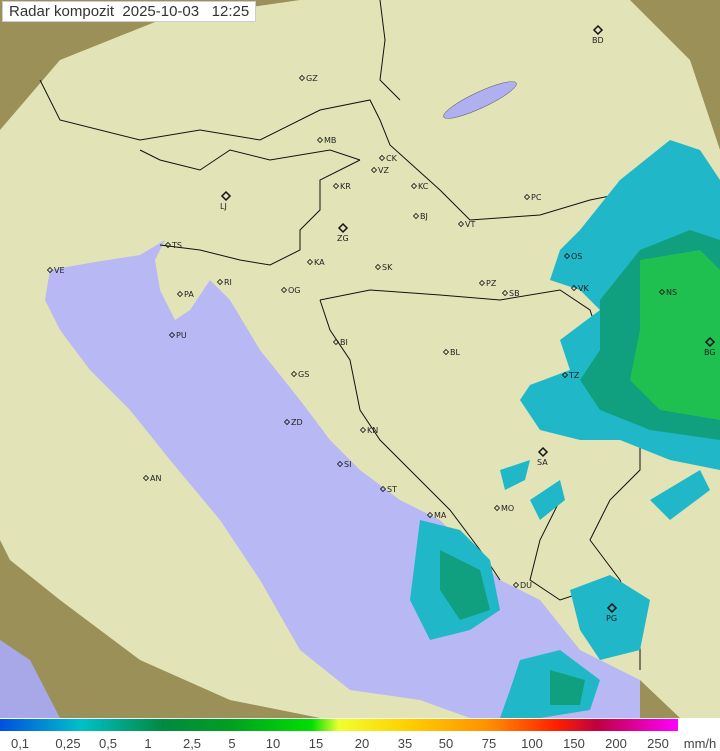  What do you see at coordinates (330, 140) in the screenshot?
I see `city-label: MB` at bounding box center [330, 140].